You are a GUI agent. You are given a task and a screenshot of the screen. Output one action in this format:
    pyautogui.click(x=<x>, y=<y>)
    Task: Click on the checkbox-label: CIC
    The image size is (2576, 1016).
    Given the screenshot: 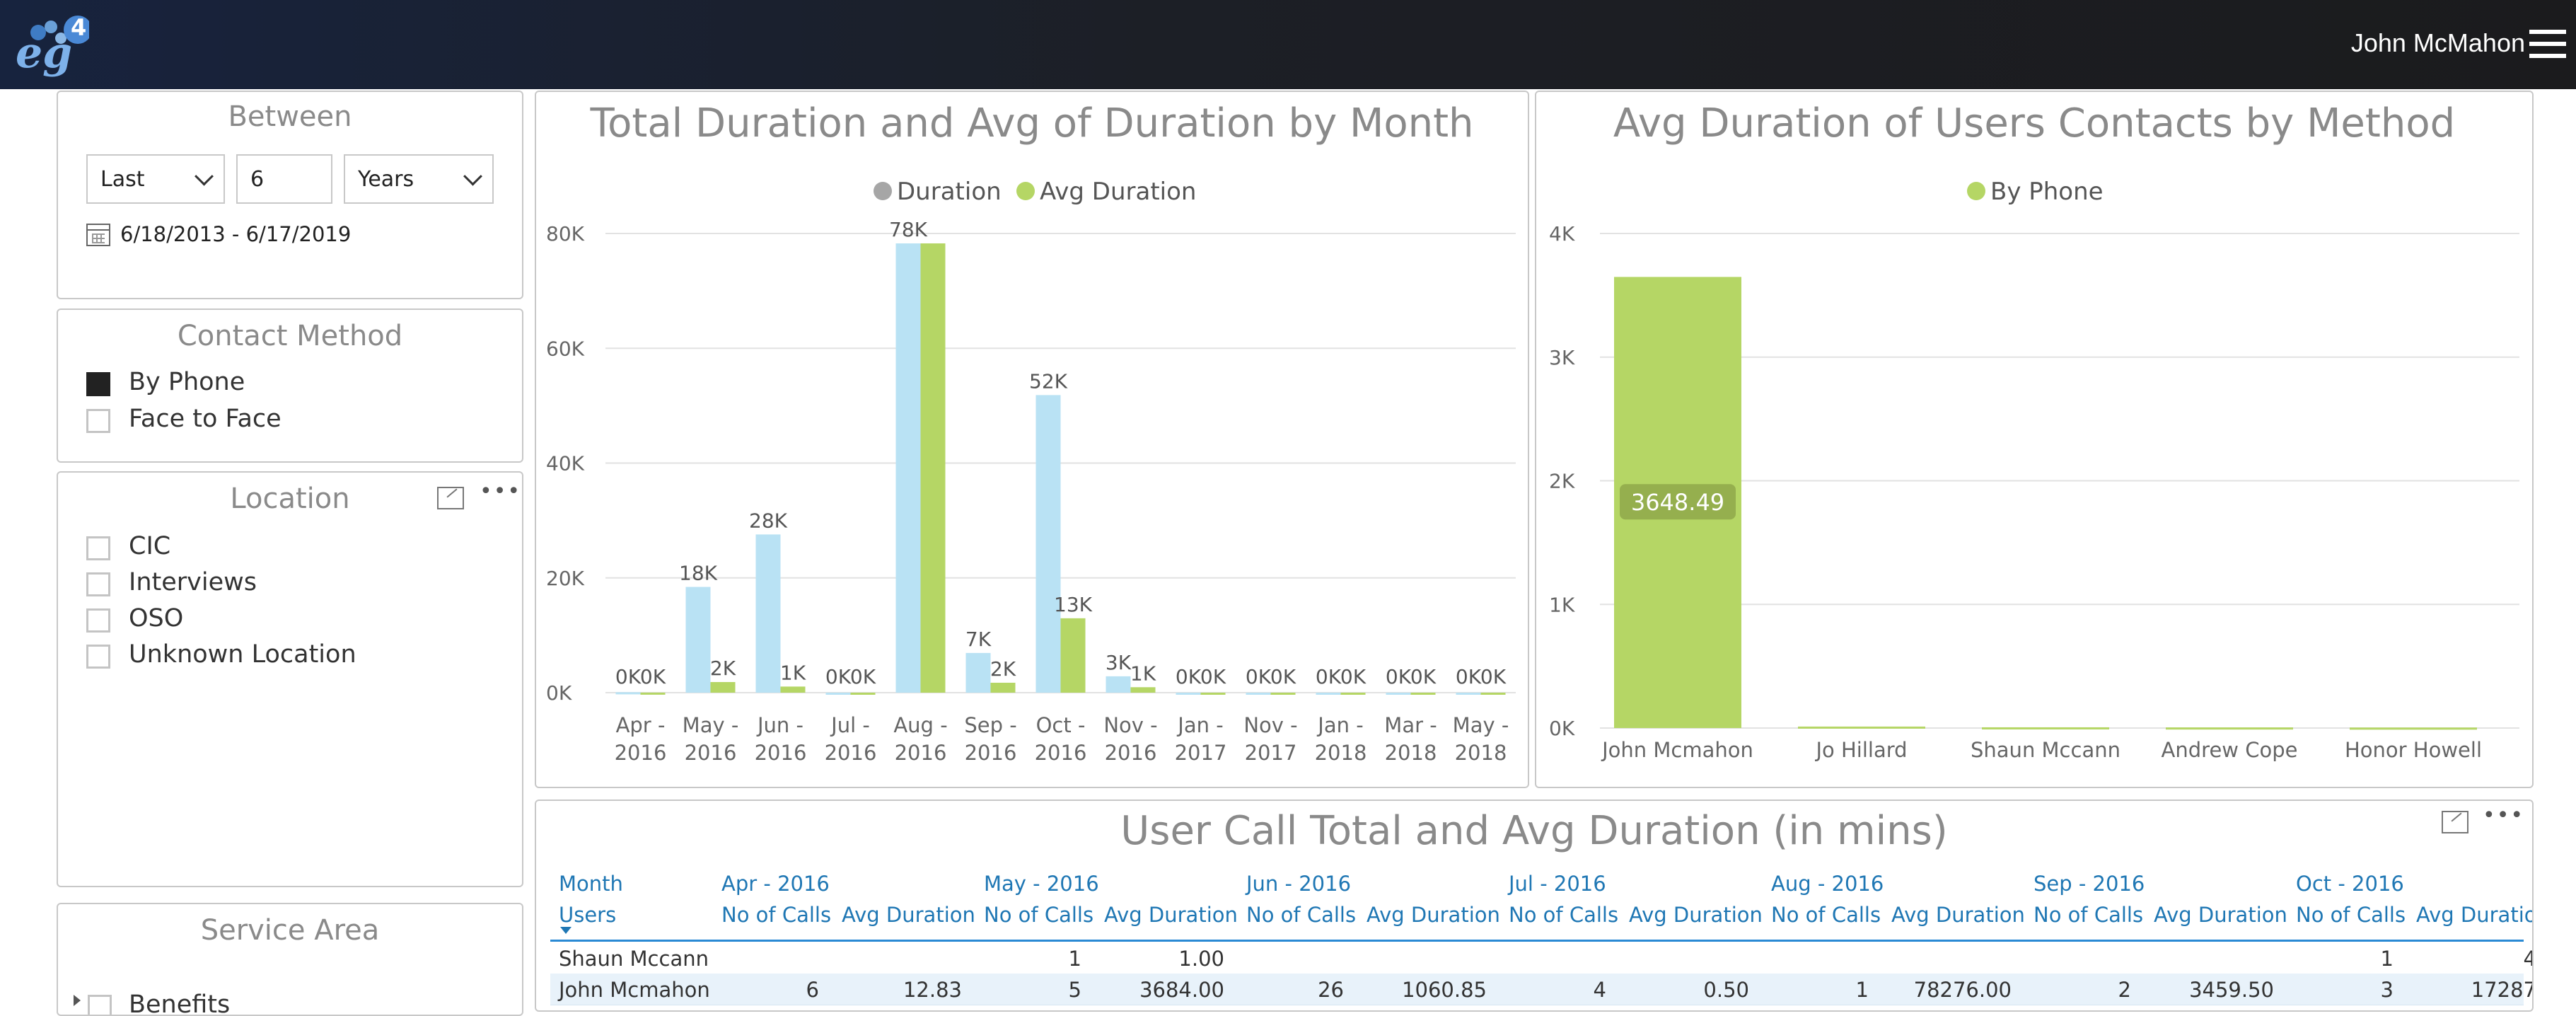 What is the action you would take?
    pyautogui.click(x=150, y=546)
    